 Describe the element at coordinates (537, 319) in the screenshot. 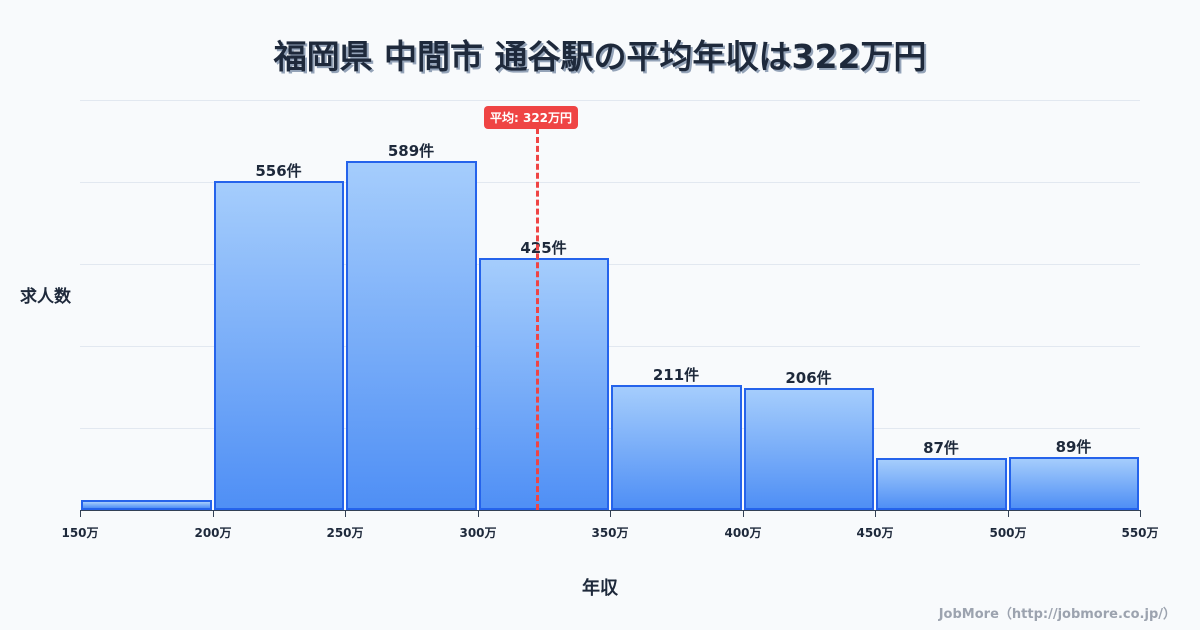

I see `average-line` at that location.